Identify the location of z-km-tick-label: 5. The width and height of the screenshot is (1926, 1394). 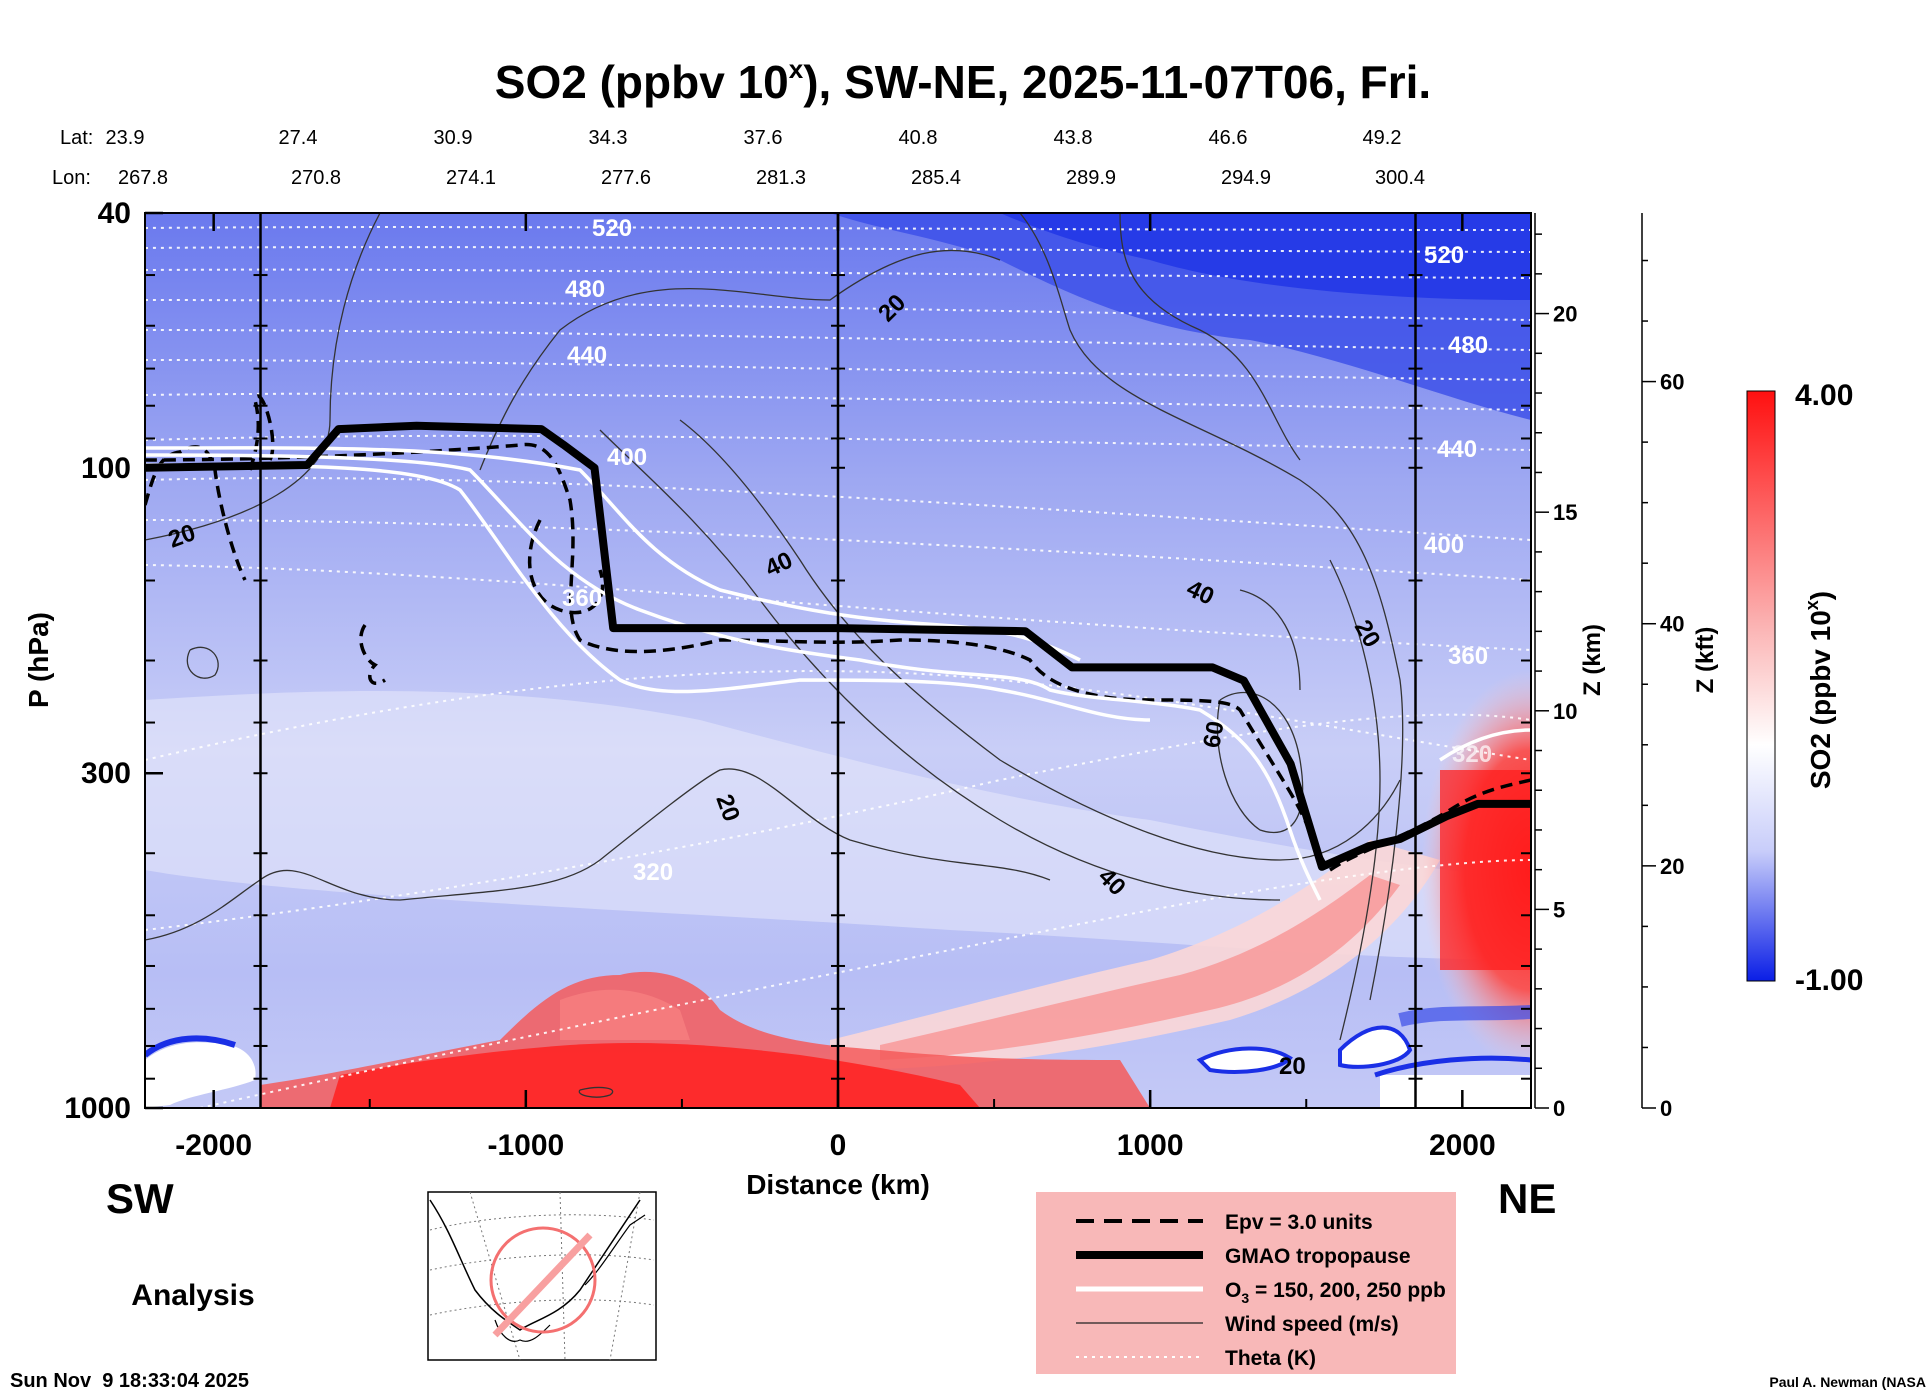
(1559, 909).